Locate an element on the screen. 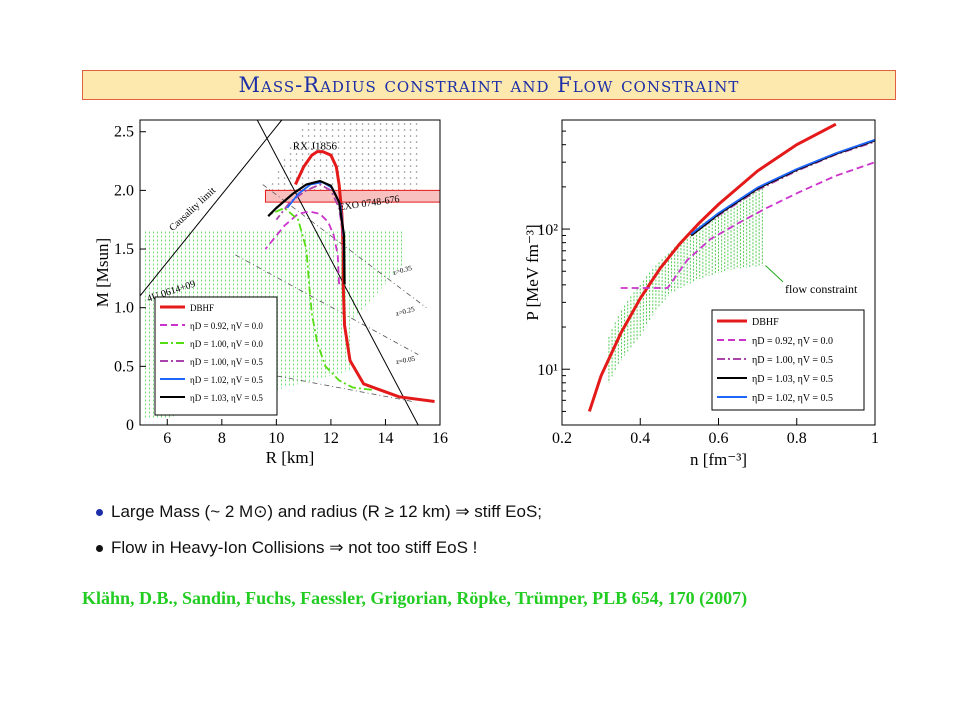 The width and height of the screenshot is (960, 720). annotation-rxj: RX J1856 is located at coordinates (315, 146).